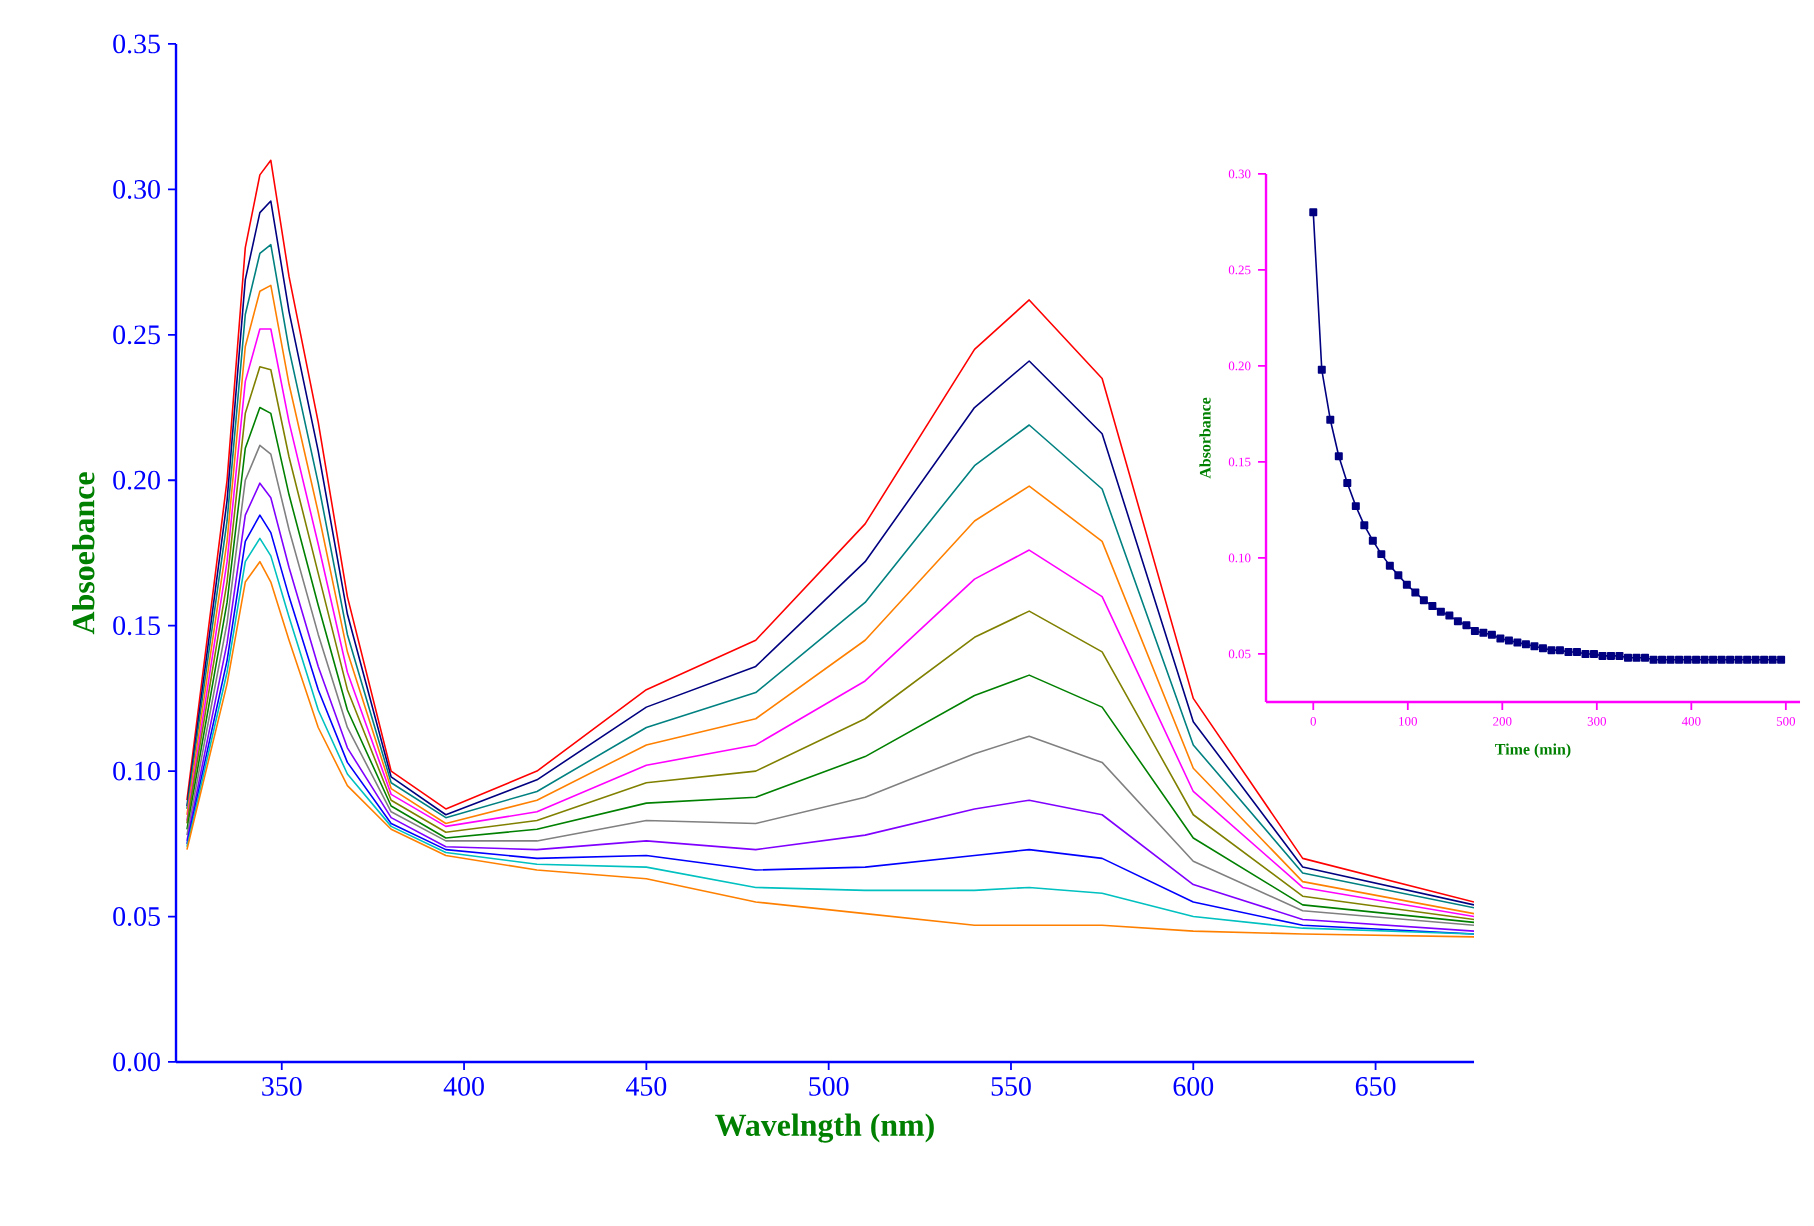 This screenshot has height=1226, width=1814. I want to click on x-tick-label: 450, so click(646, 1086).